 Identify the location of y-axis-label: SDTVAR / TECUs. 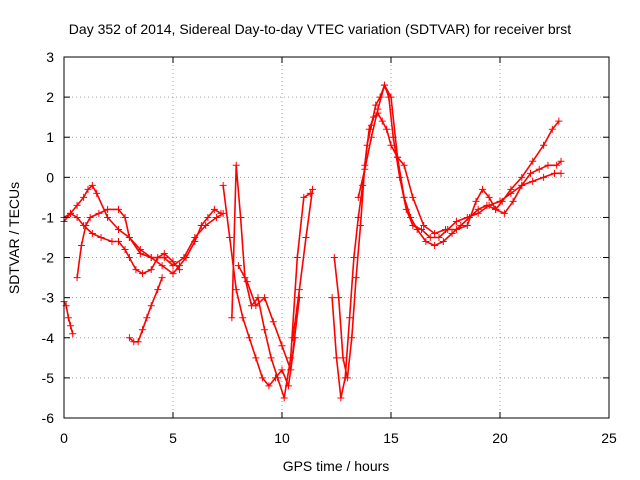
(14, 238).